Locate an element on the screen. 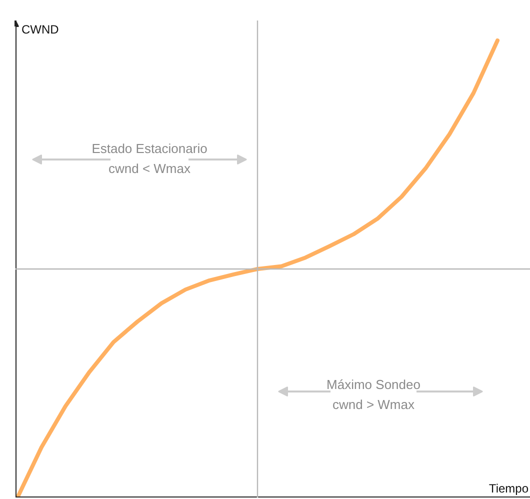  x-axis-title: Tiempo is located at coordinates (508, 489).